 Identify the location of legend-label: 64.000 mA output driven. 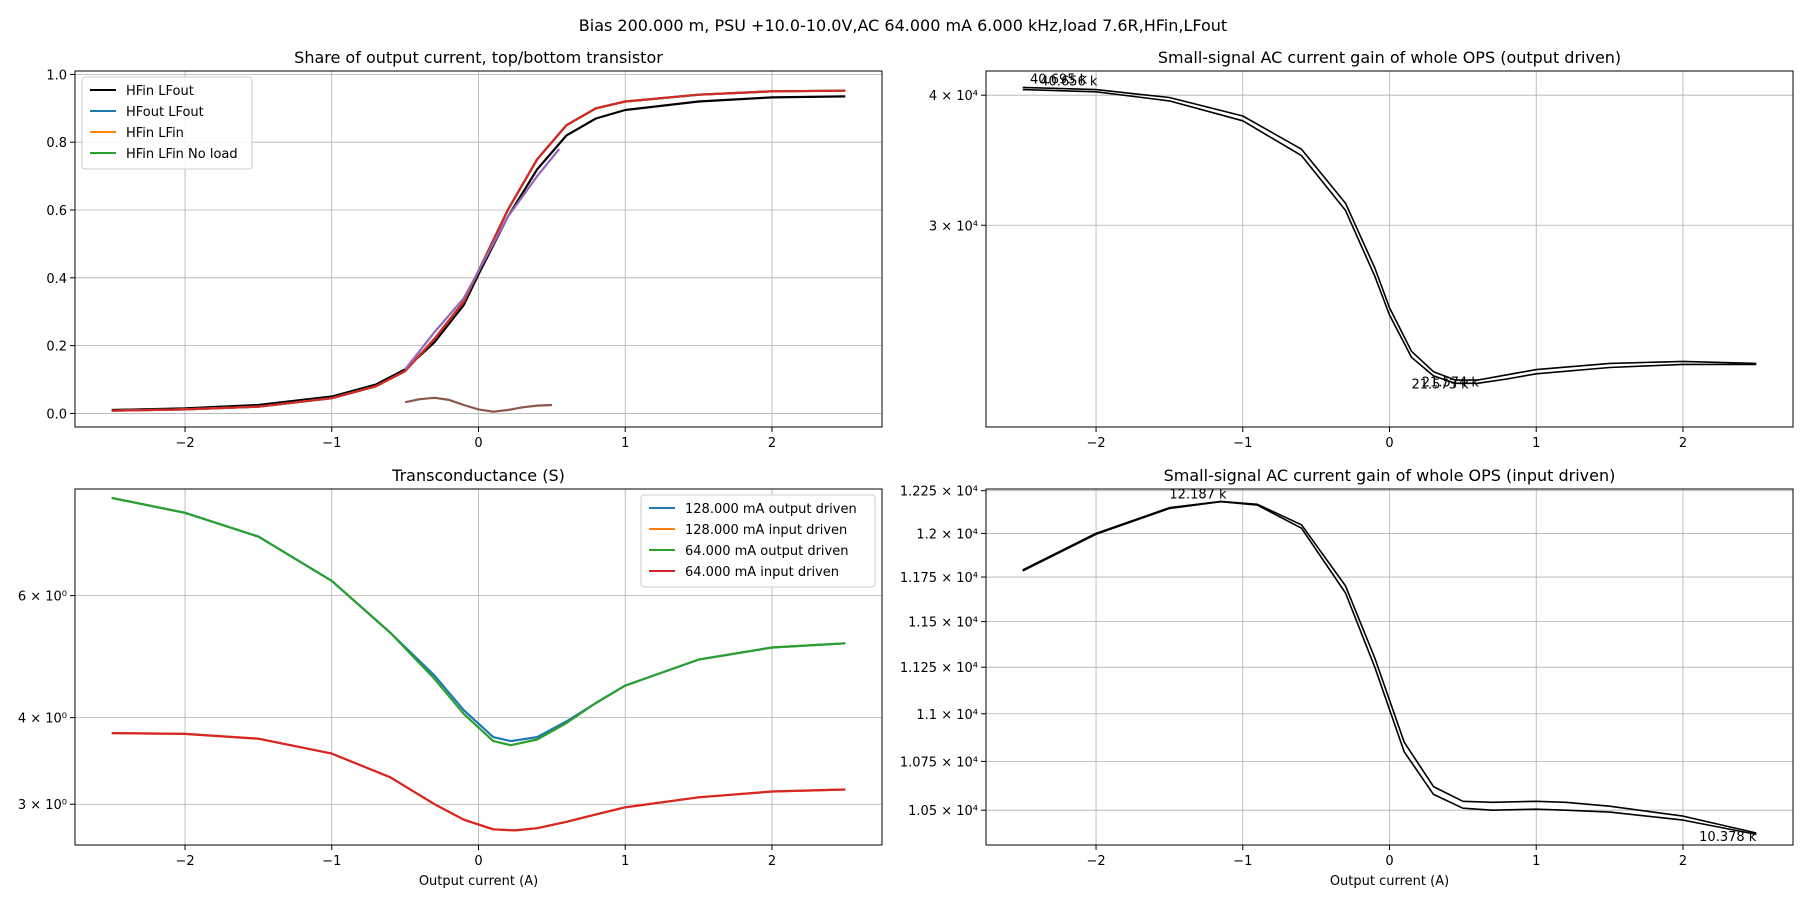
(766, 551).